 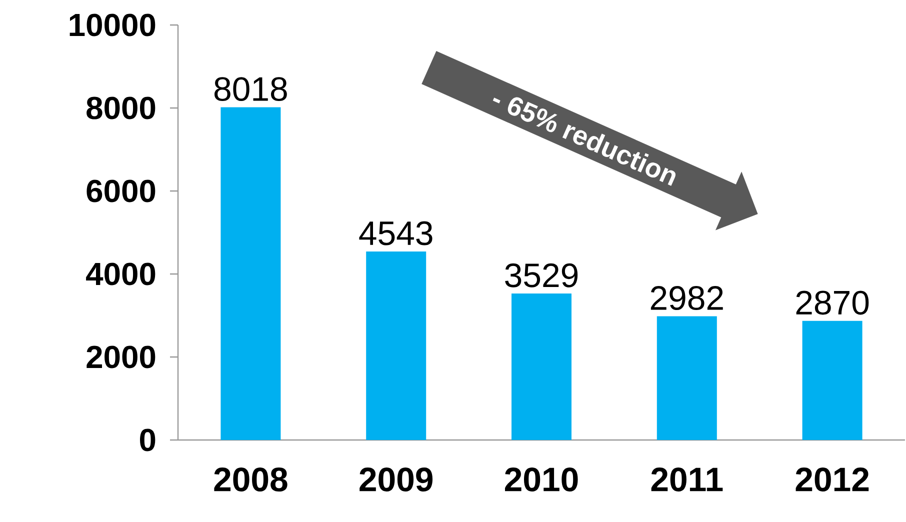 What do you see at coordinates (395, 233) in the screenshot?
I see `data-label: 4543` at bounding box center [395, 233].